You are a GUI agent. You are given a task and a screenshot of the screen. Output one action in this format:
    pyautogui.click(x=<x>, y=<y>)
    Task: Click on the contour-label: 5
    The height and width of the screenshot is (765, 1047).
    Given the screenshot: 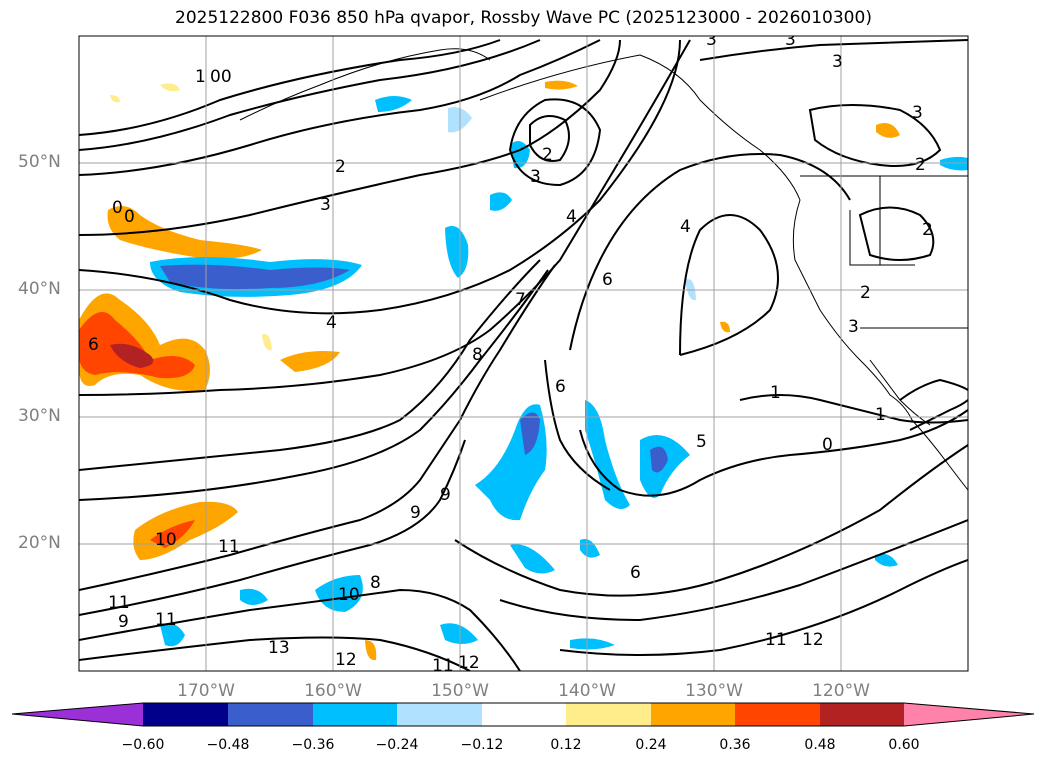 What is the action you would take?
    pyautogui.click(x=701, y=442)
    